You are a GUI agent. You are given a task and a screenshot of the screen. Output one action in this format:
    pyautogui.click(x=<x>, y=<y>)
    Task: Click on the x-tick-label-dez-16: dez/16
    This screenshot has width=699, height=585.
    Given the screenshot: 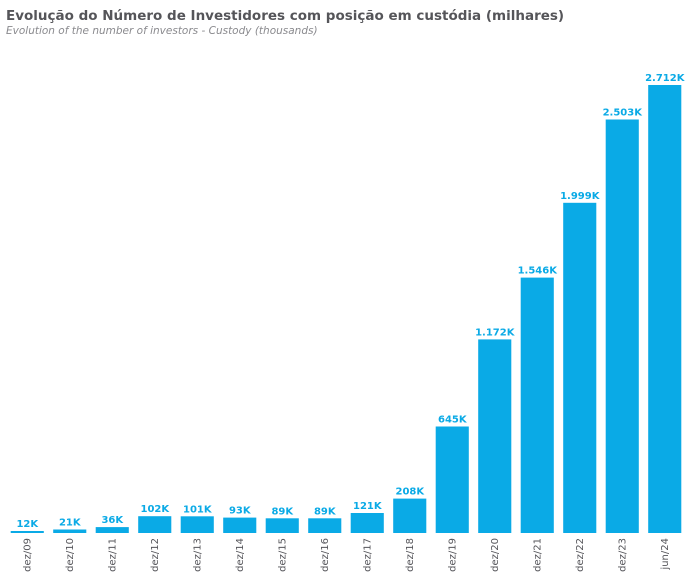 What is the action you would take?
    pyautogui.click(x=325, y=555)
    